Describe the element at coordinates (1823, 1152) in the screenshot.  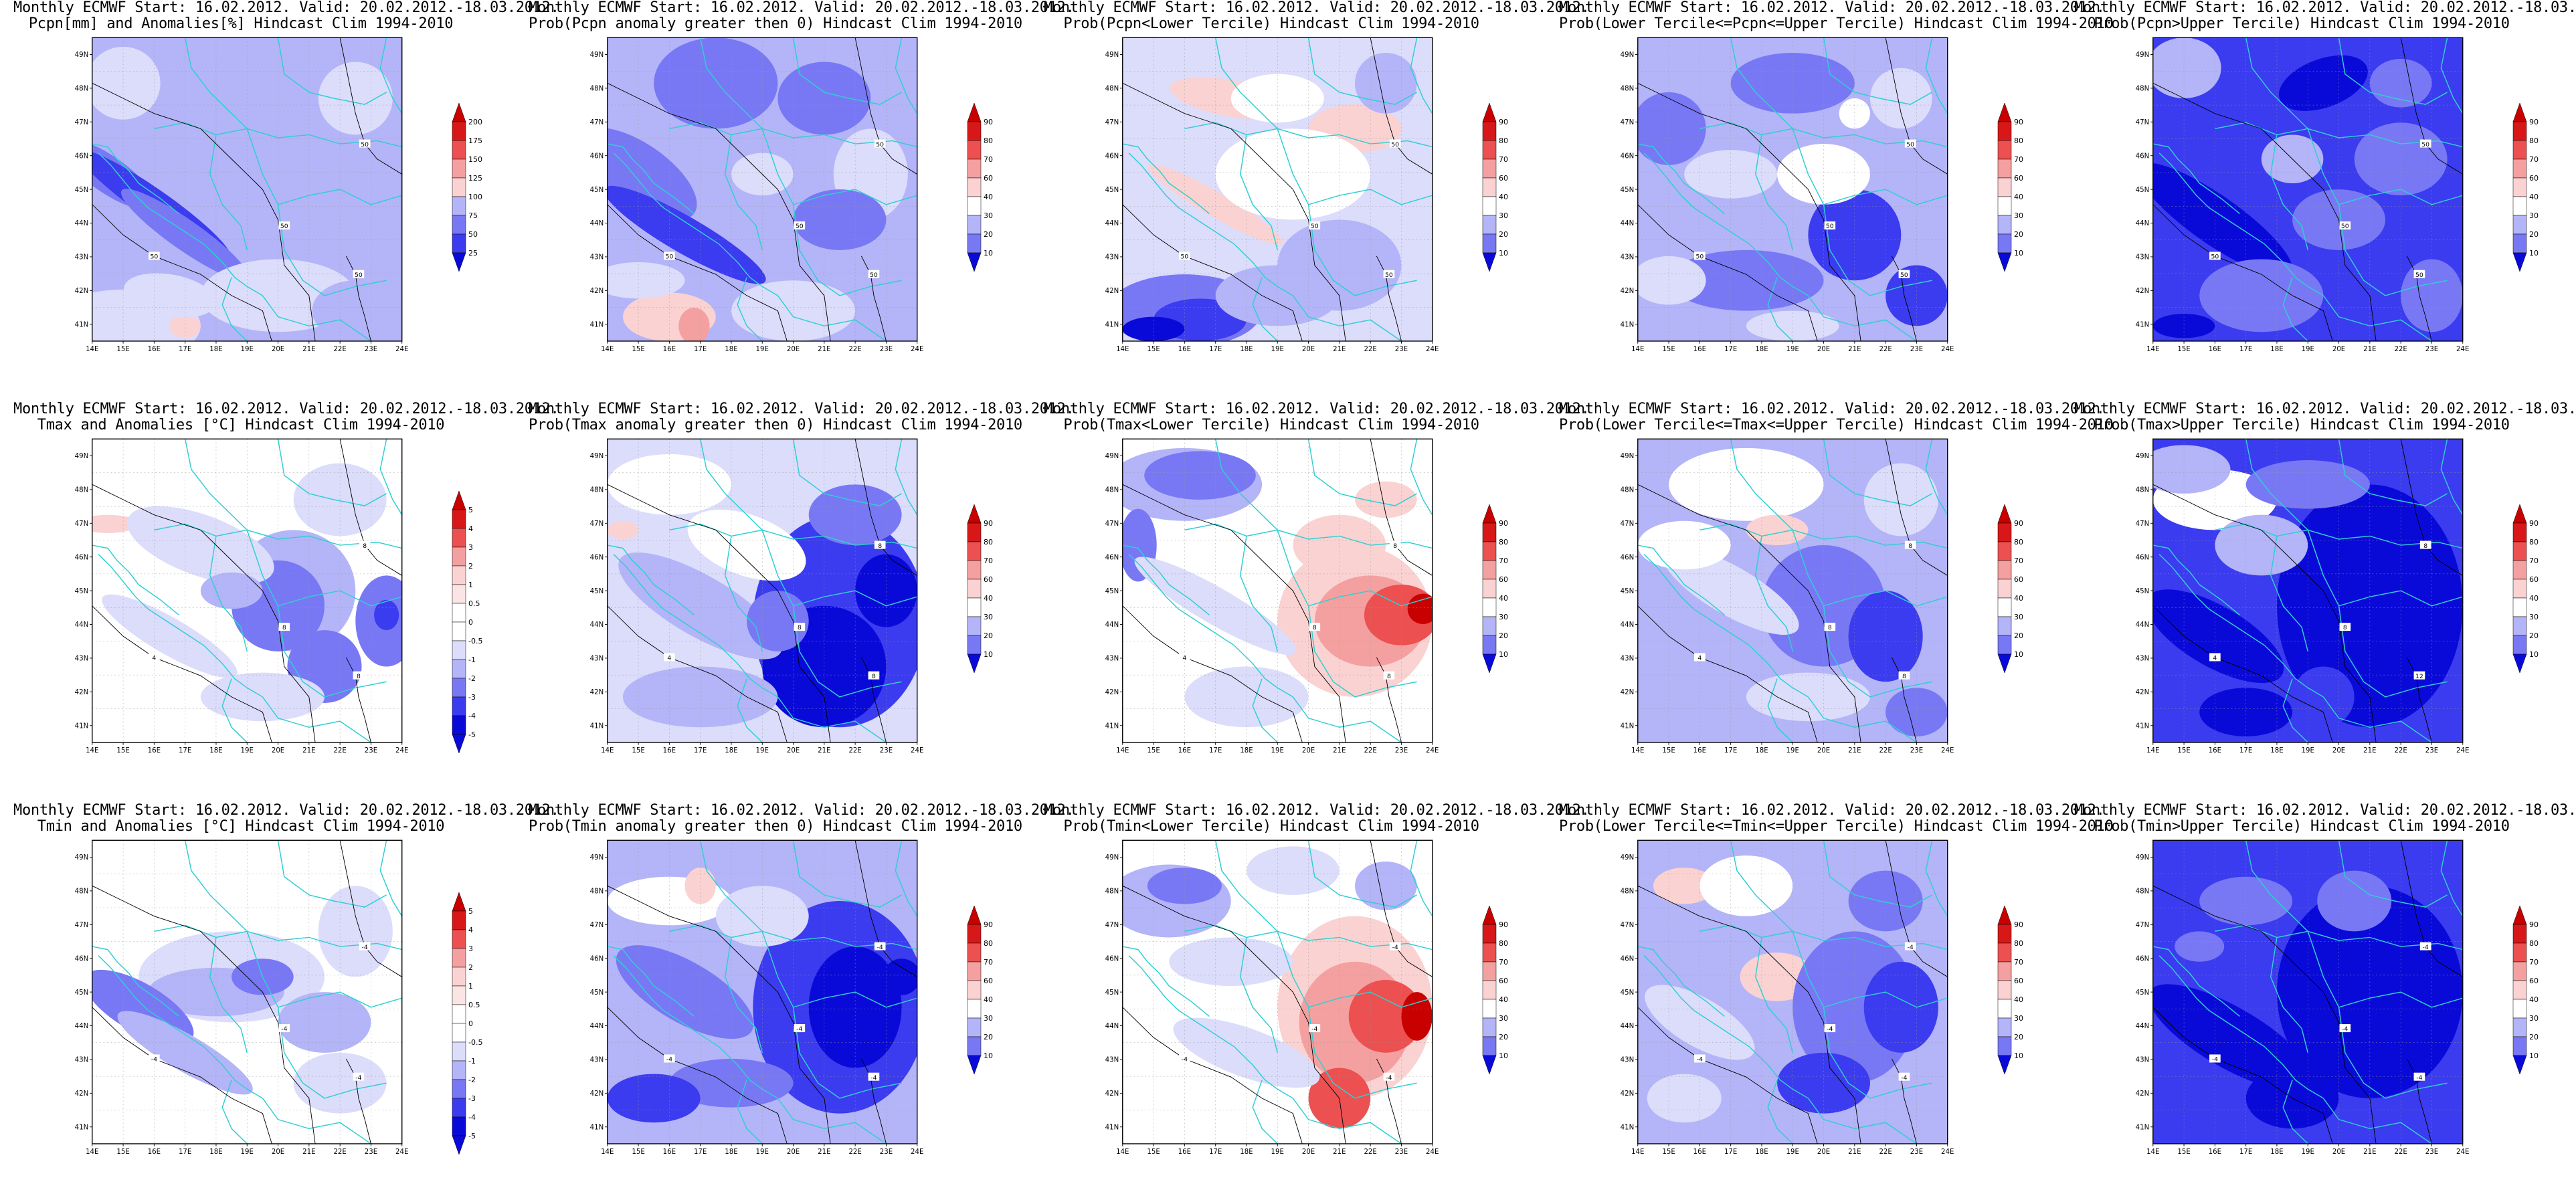
I see `lon-label: 20E` at that location.